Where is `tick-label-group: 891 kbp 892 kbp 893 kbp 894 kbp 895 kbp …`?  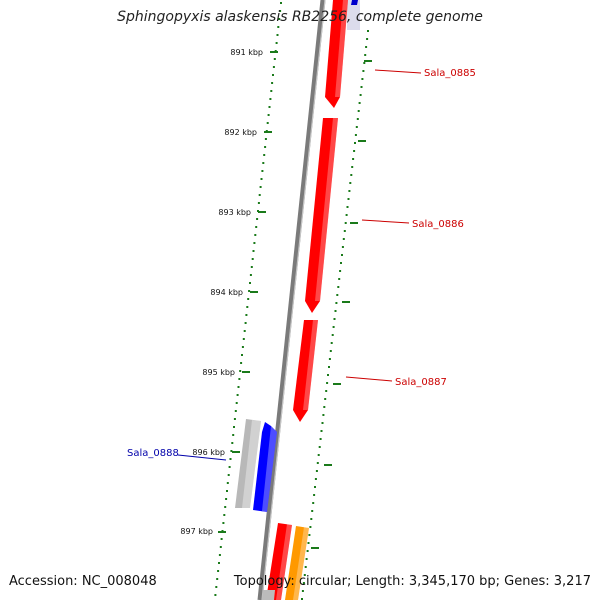
tick-label-group: 891 kbp 892 kbp 893 kbp 894 kbp 895 kbp … is located at coordinates (221, 292).